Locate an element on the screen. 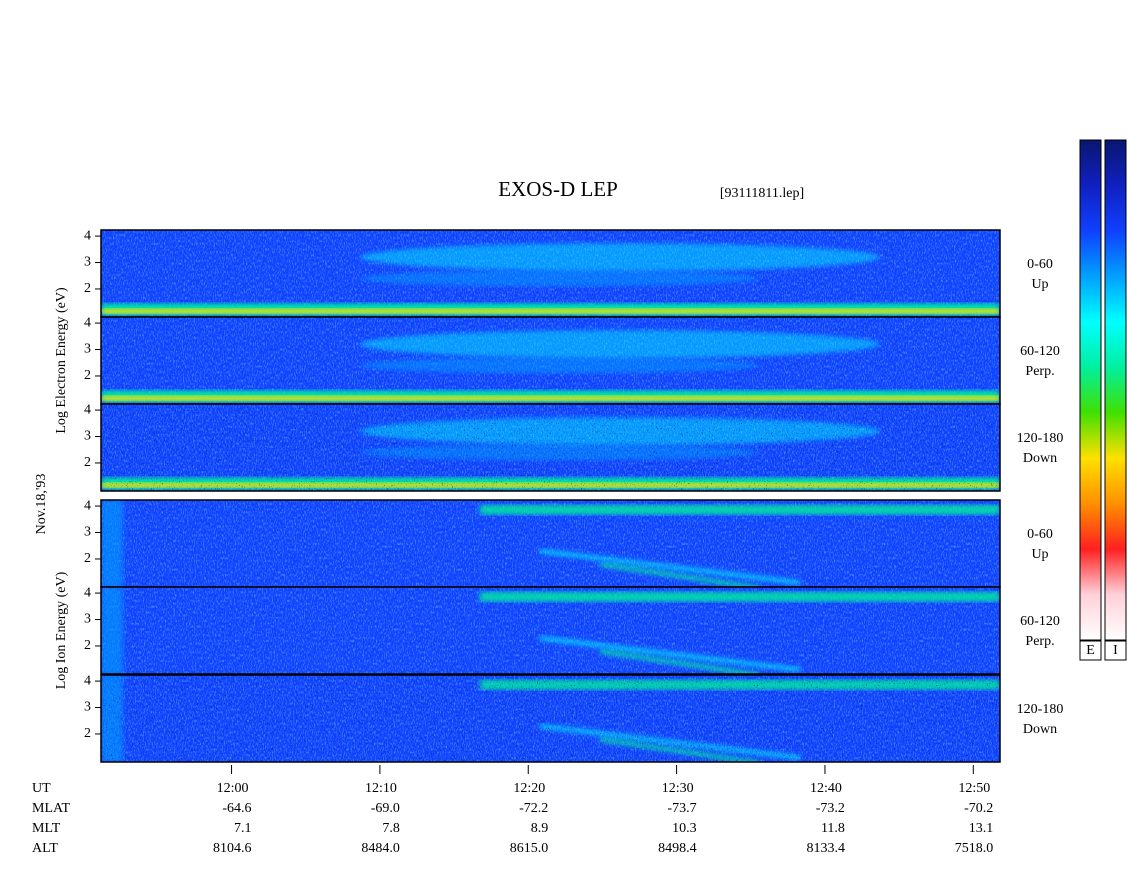  group-label: Log Ion Energy (eV) is located at coordinates (61, 630).